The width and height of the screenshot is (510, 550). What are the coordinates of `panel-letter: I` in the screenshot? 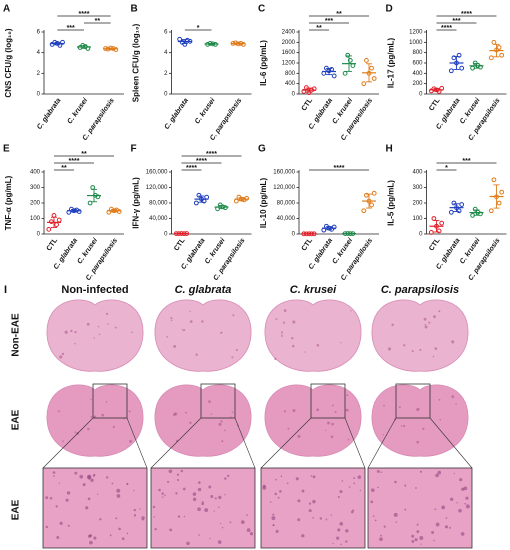 It's located at (5, 290).